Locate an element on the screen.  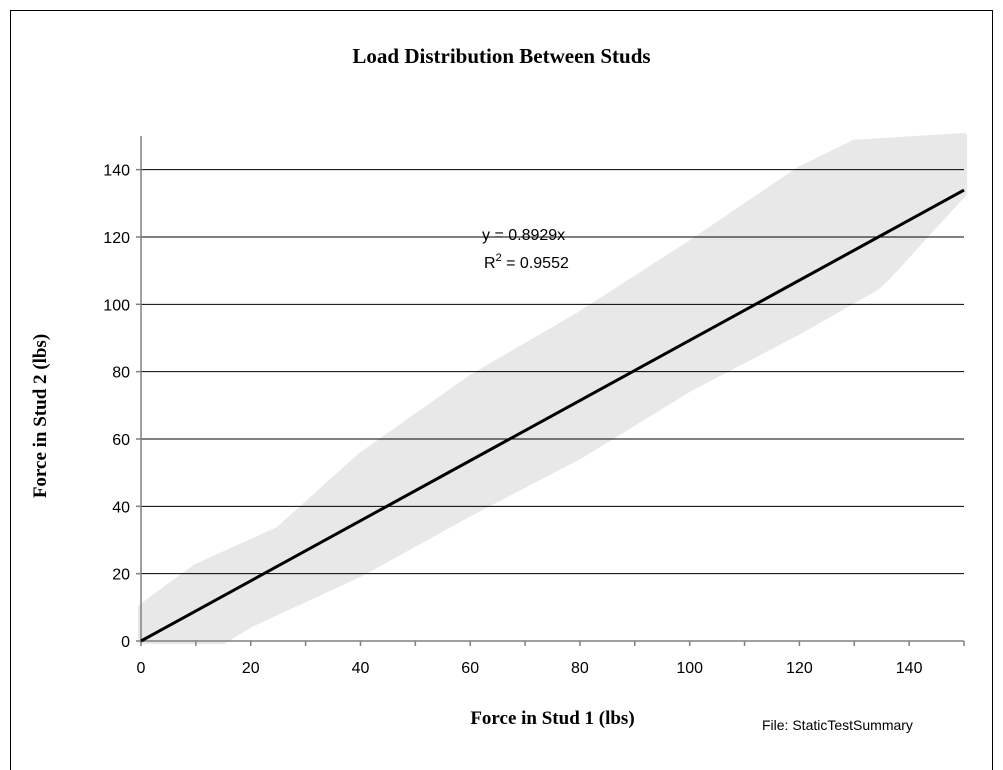
y-tick-label: 0 is located at coordinates (125, 642).